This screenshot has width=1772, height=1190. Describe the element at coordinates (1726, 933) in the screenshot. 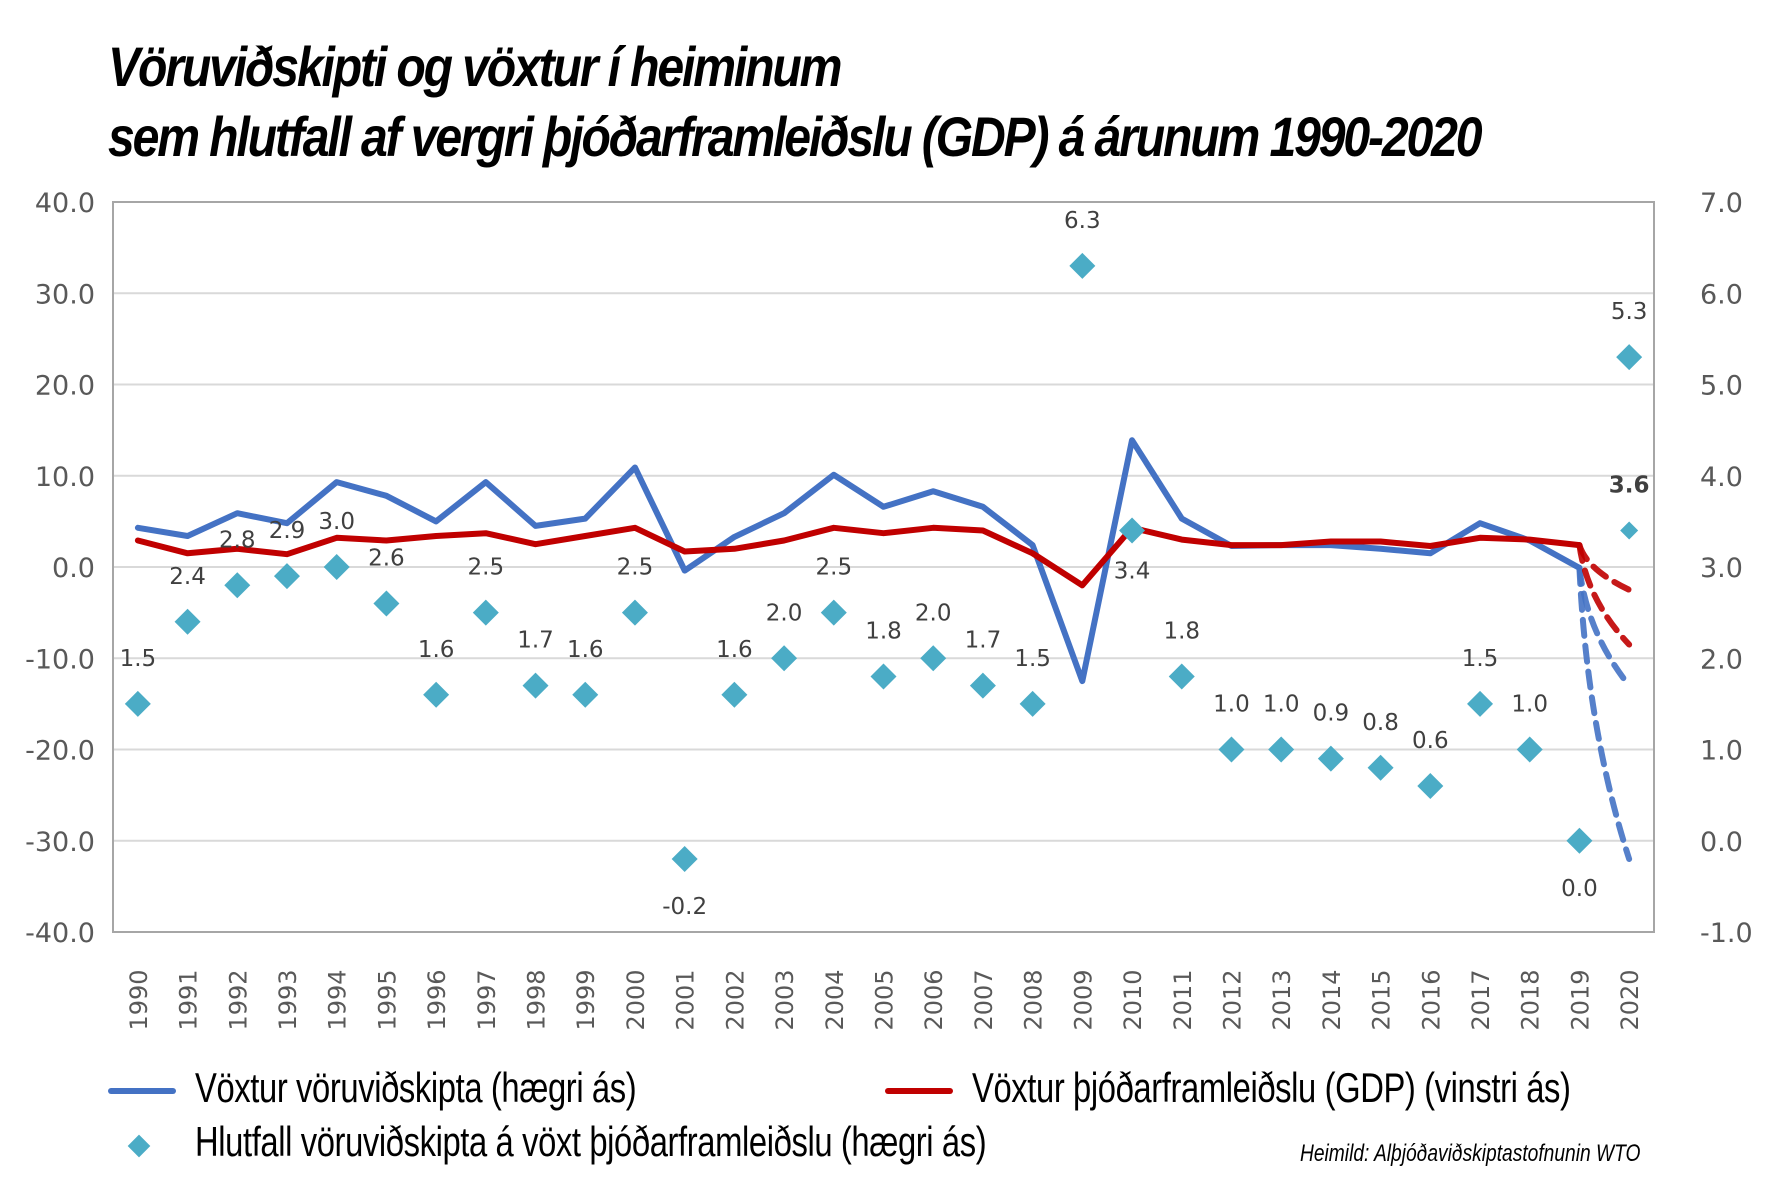

I see `right-axis-tick-label: -1.0` at that location.